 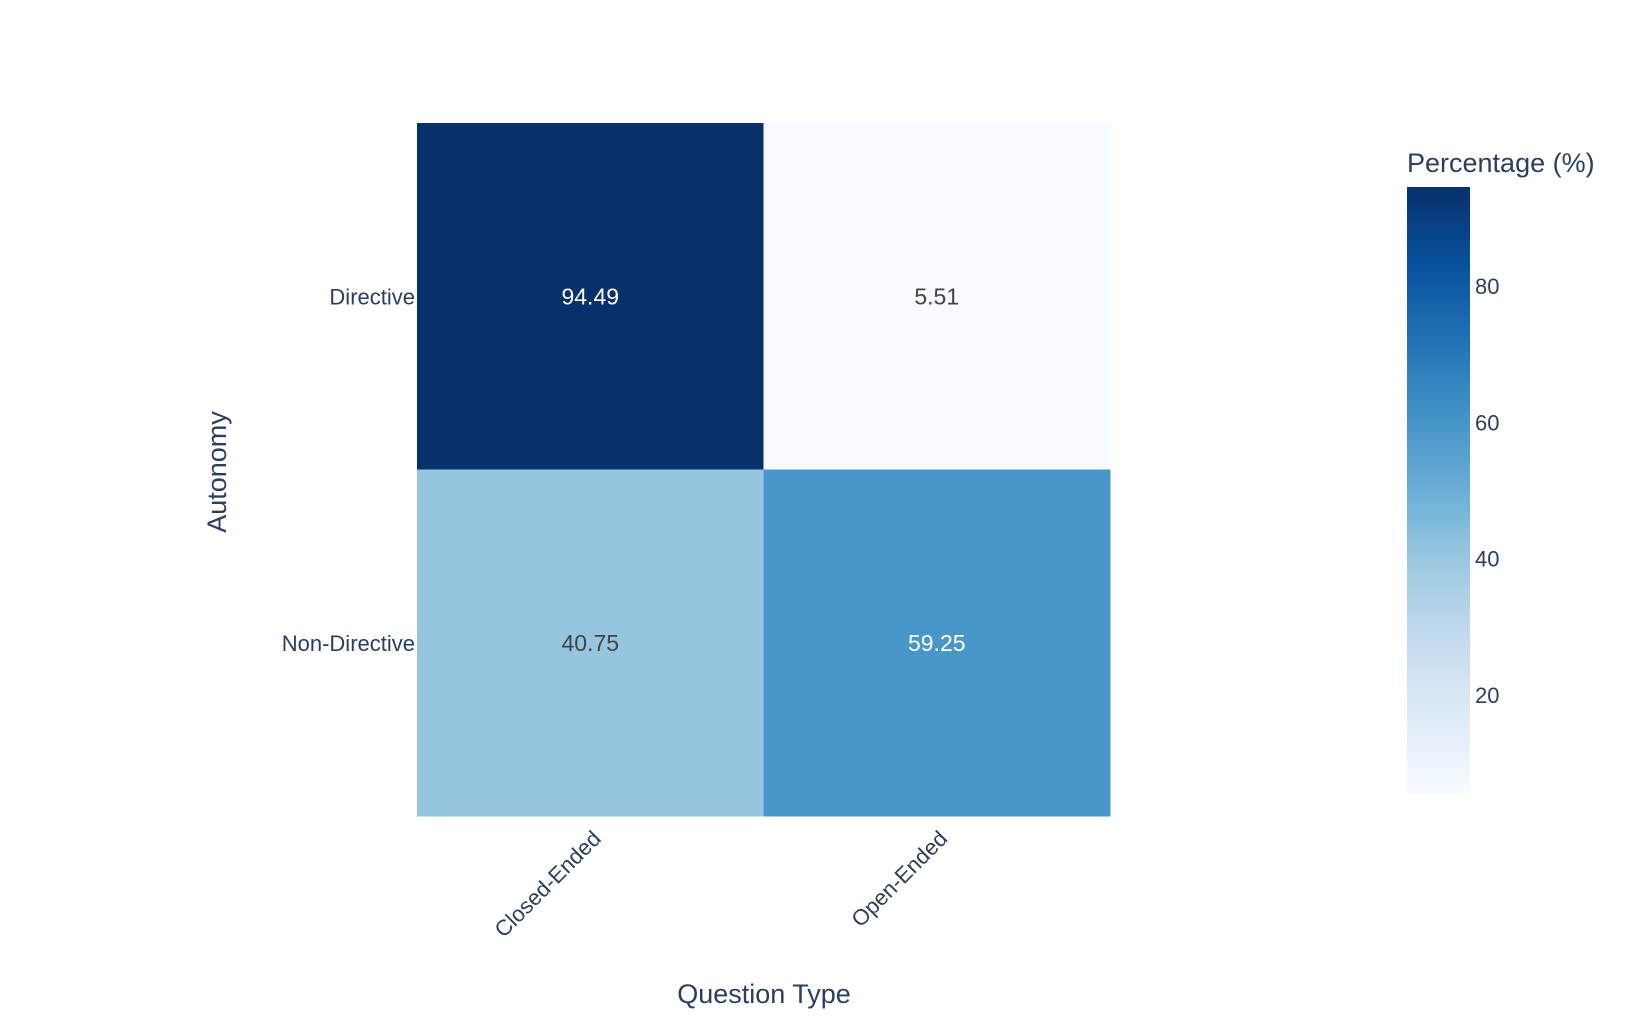 I want to click on colorbar-gradient, so click(x=1438, y=490).